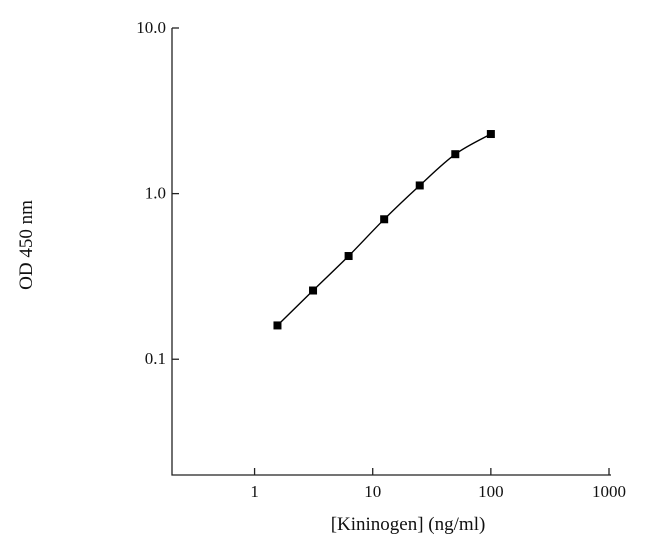 The height and width of the screenshot is (552, 650). What do you see at coordinates (384, 229) in the screenshot?
I see `curve` at bounding box center [384, 229].